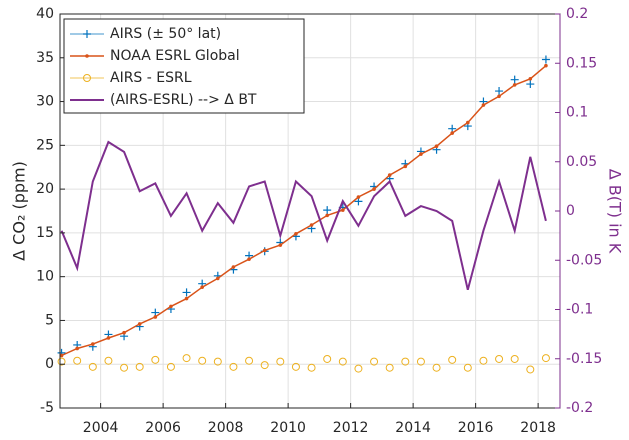  What do you see at coordinates (47, 408) in the screenshot?
I see `y-tick-label: -5` at bounding box center [47, 408].